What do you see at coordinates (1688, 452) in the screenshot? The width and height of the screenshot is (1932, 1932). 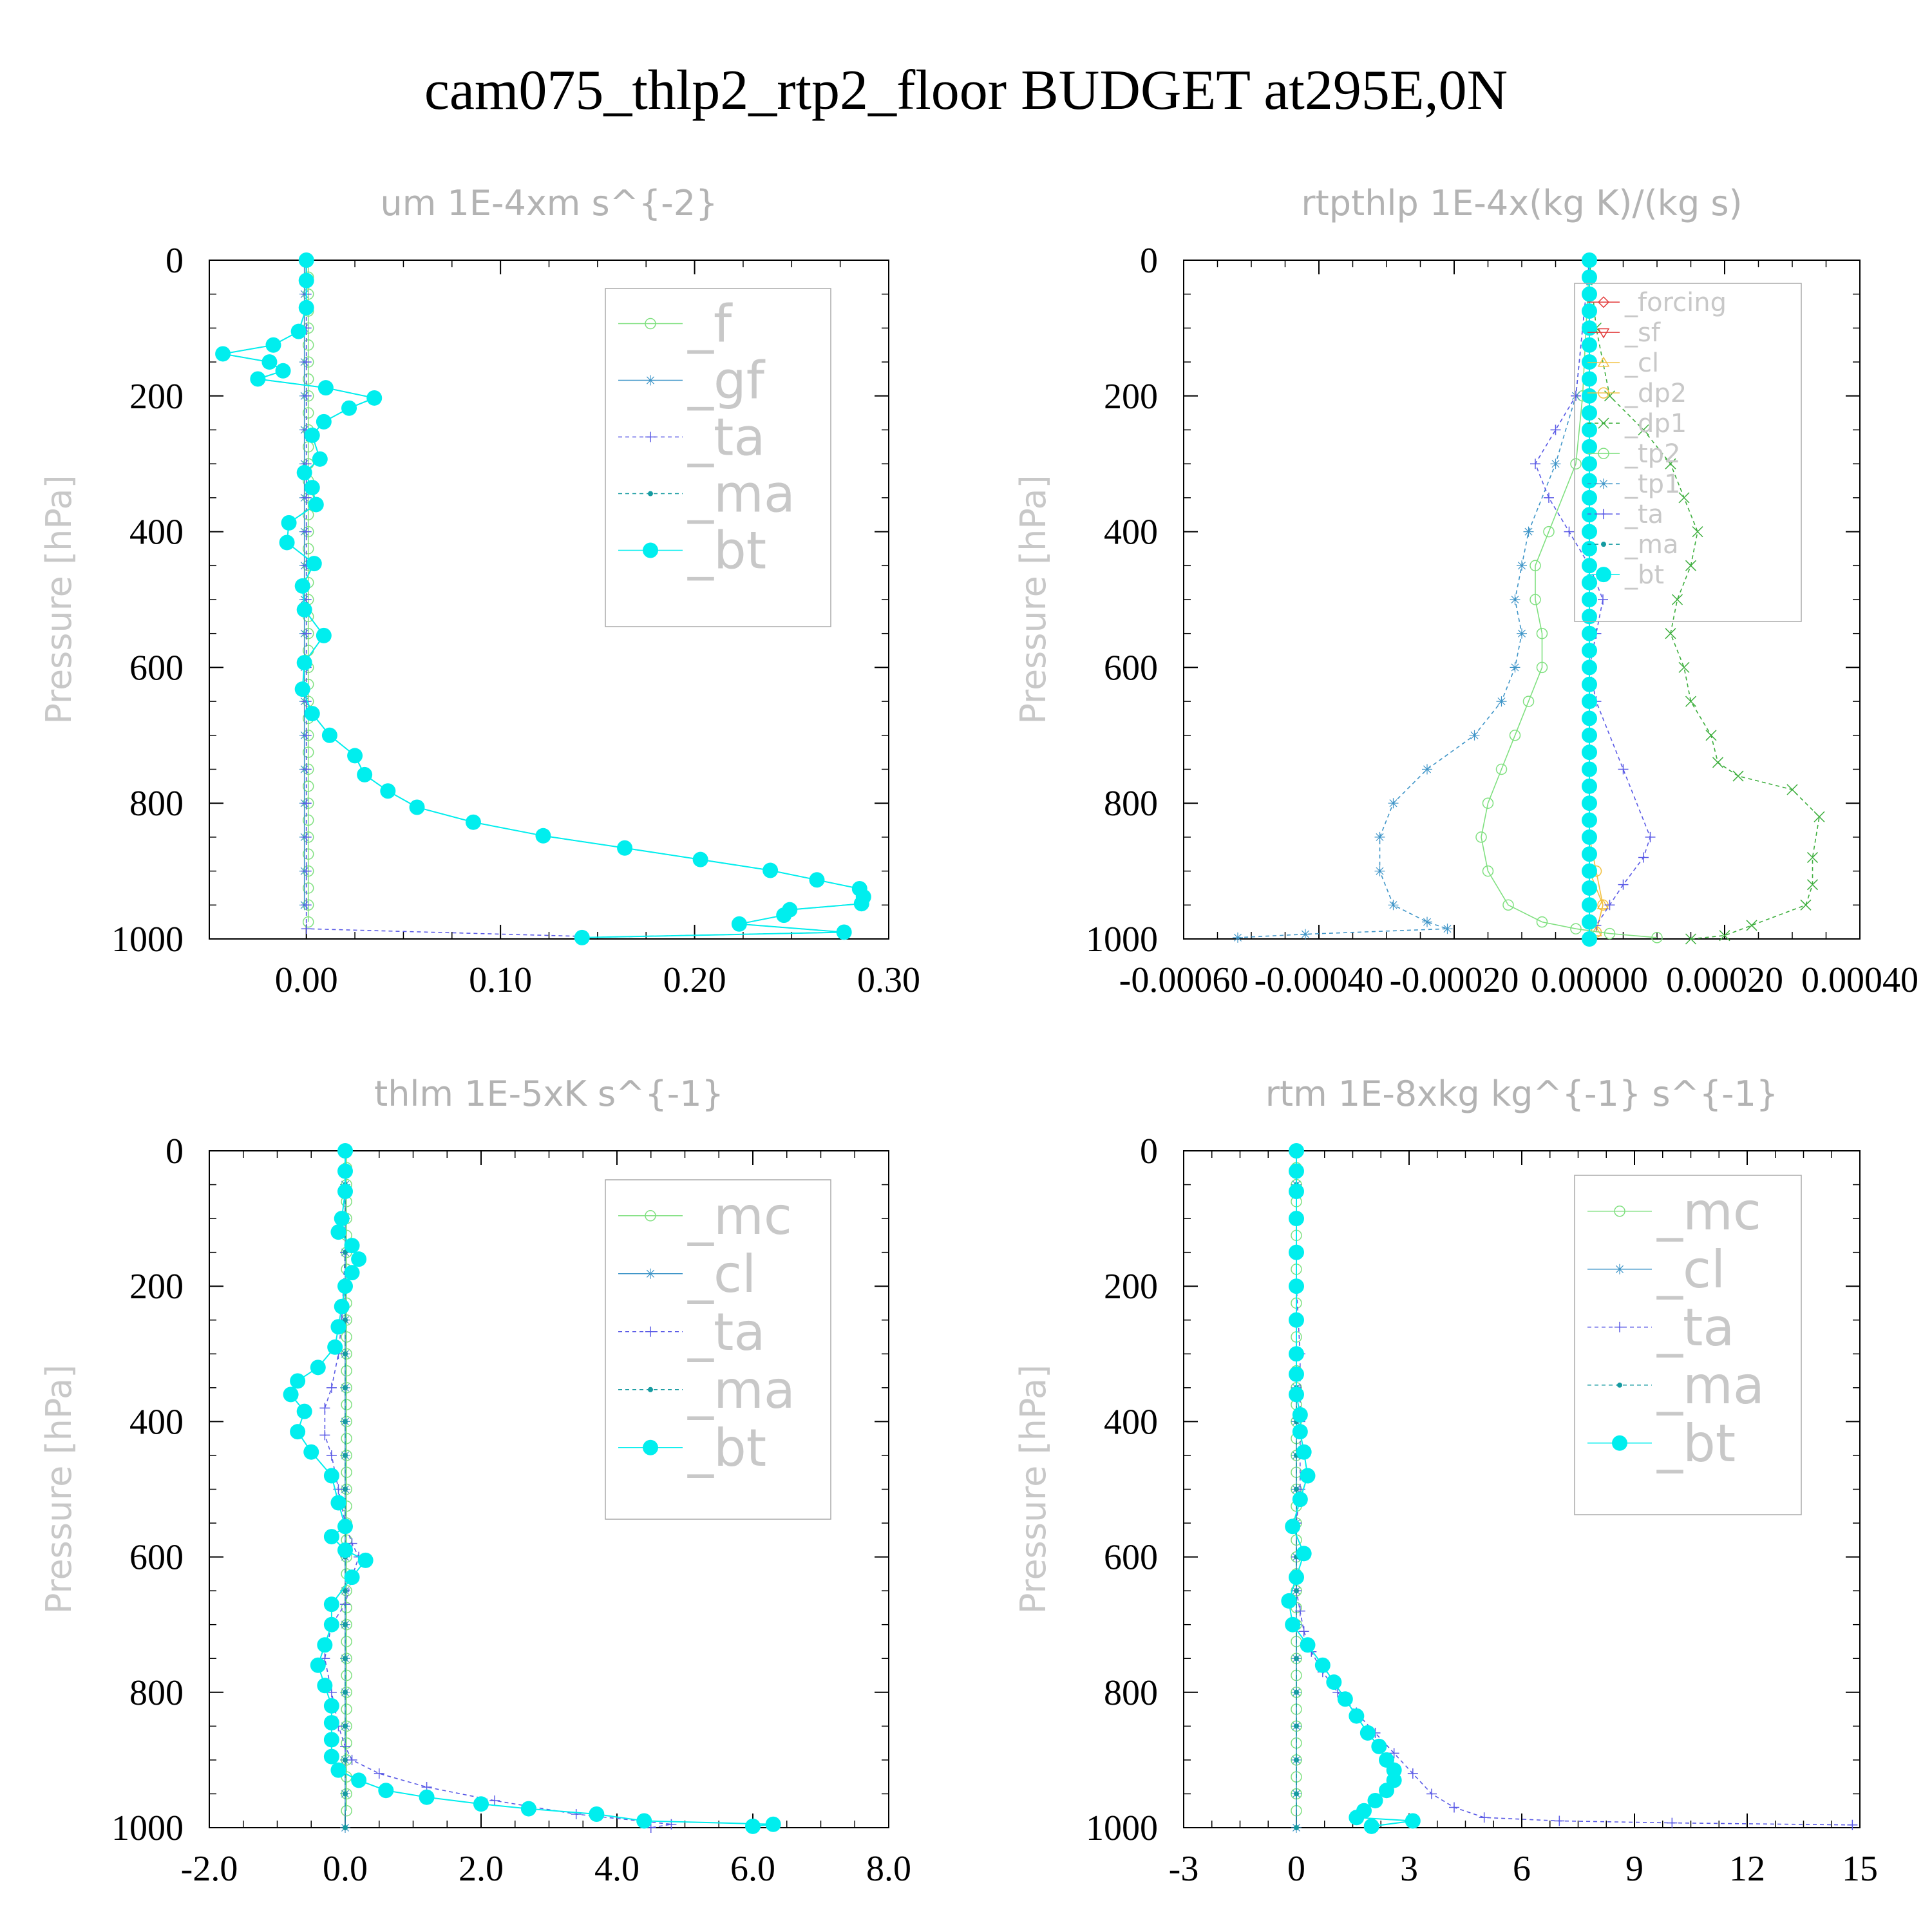 I see `legend-box` at bounding box center [1688, 452].